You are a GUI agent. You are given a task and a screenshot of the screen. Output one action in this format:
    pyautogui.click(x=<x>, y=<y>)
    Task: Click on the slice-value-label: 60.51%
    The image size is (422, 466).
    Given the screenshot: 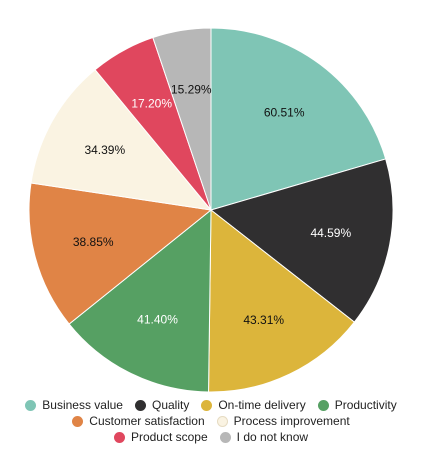 What is the action you would take?
    pyautogui.click(x=284, y=112)
    